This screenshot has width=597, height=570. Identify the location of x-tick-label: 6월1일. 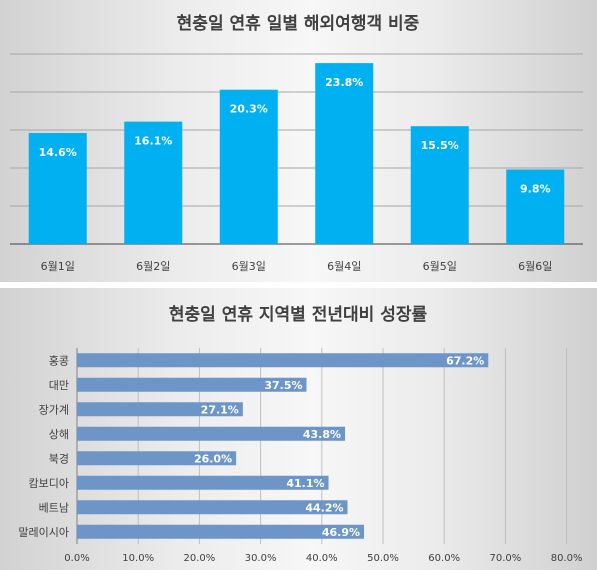
(58, 266).